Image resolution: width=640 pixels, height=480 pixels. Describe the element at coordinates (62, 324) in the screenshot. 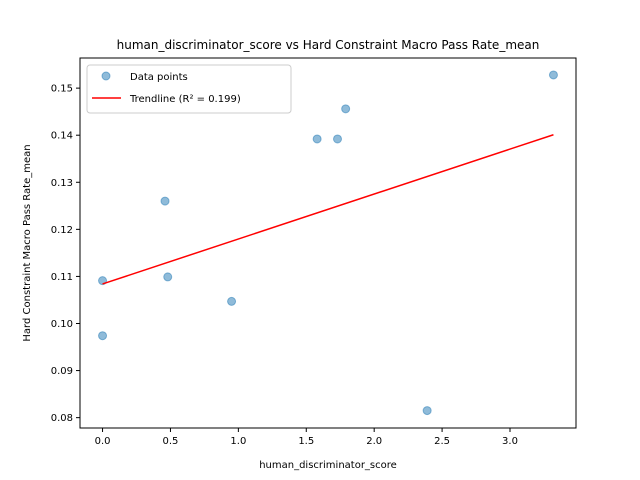

I see `y-tick-label: 0.10` at that location.